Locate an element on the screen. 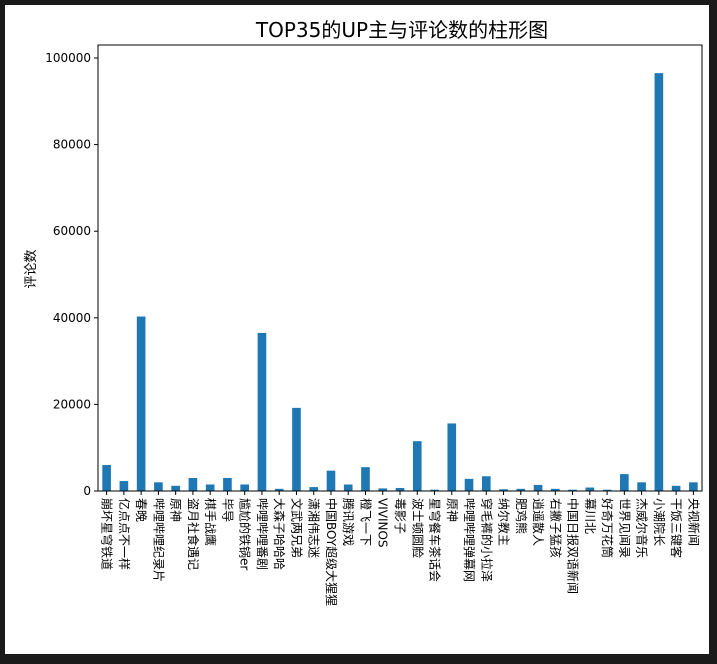 The image size is (717, 664). x-tick-label: 棋手战鹰 is located at coordinates (210, 522).